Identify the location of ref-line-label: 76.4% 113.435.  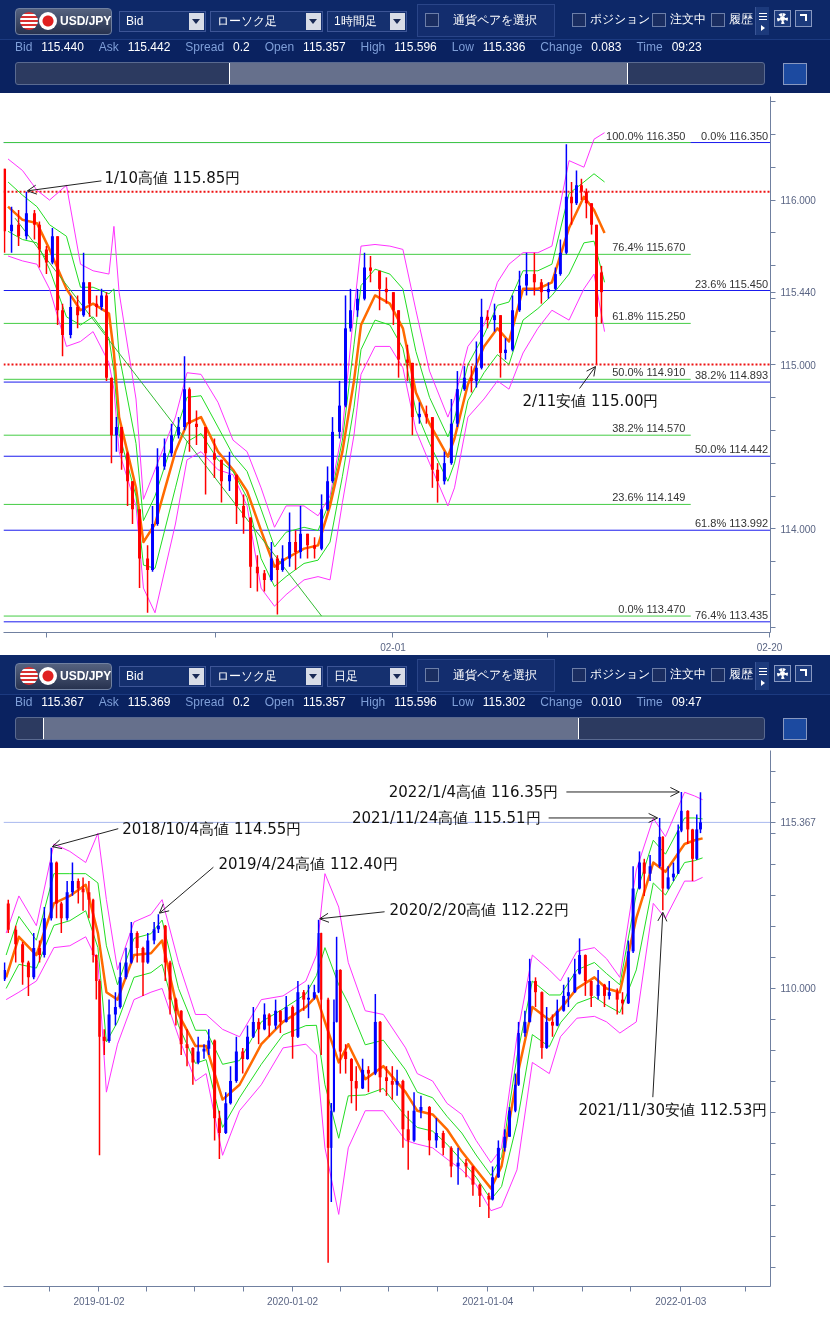
(732, 614).